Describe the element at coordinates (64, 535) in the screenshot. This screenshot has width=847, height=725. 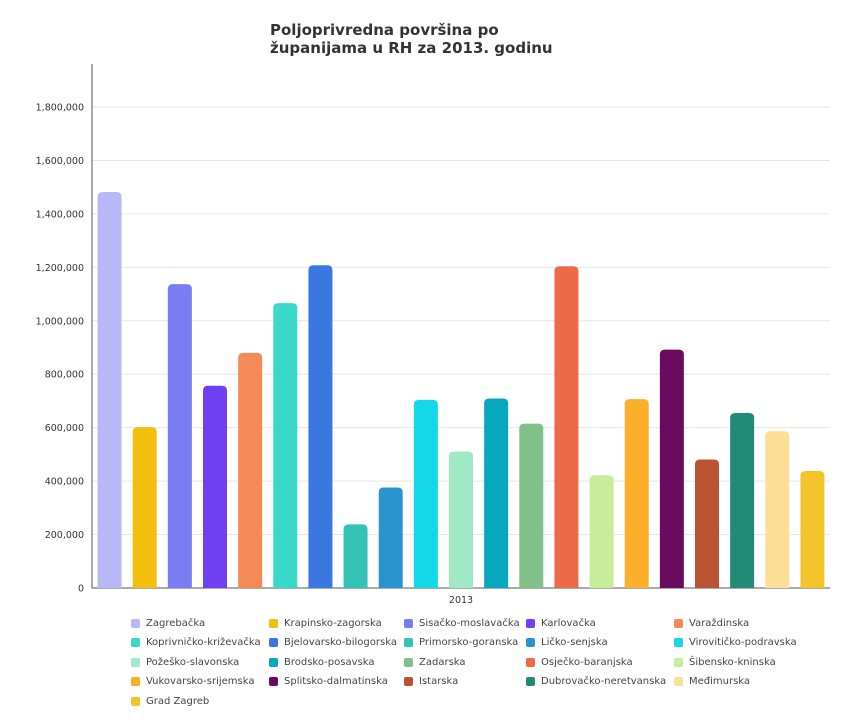
I see `y-tick-label: 200,000` at that location.